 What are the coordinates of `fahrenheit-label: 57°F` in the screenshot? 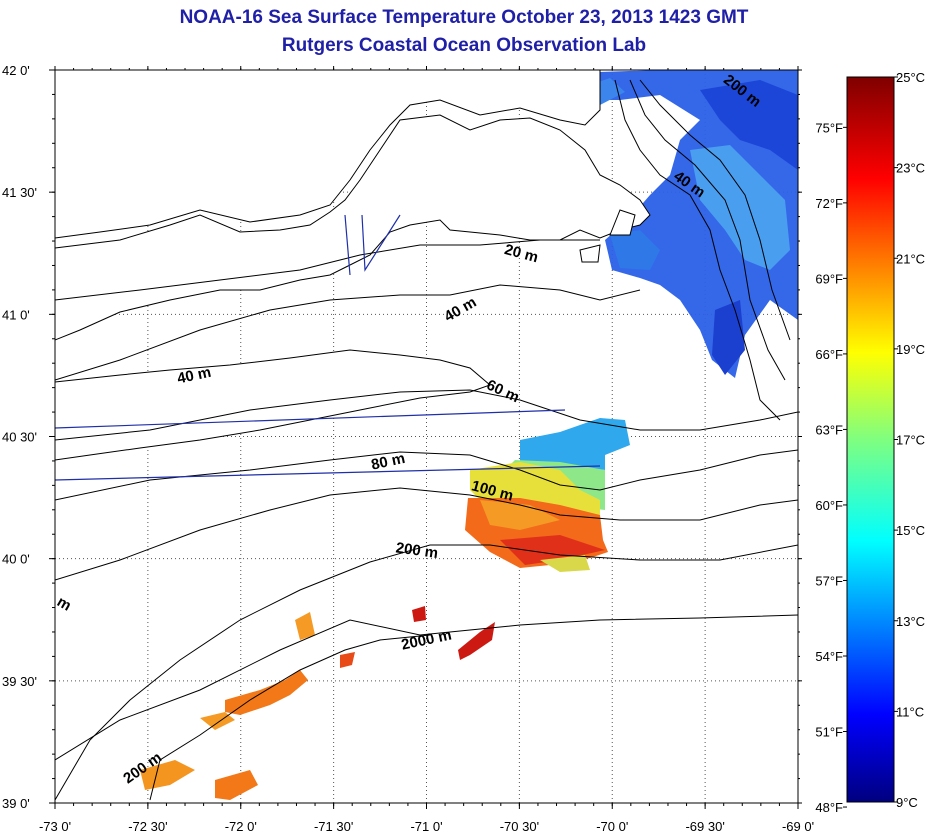 It's located at (829, 580).